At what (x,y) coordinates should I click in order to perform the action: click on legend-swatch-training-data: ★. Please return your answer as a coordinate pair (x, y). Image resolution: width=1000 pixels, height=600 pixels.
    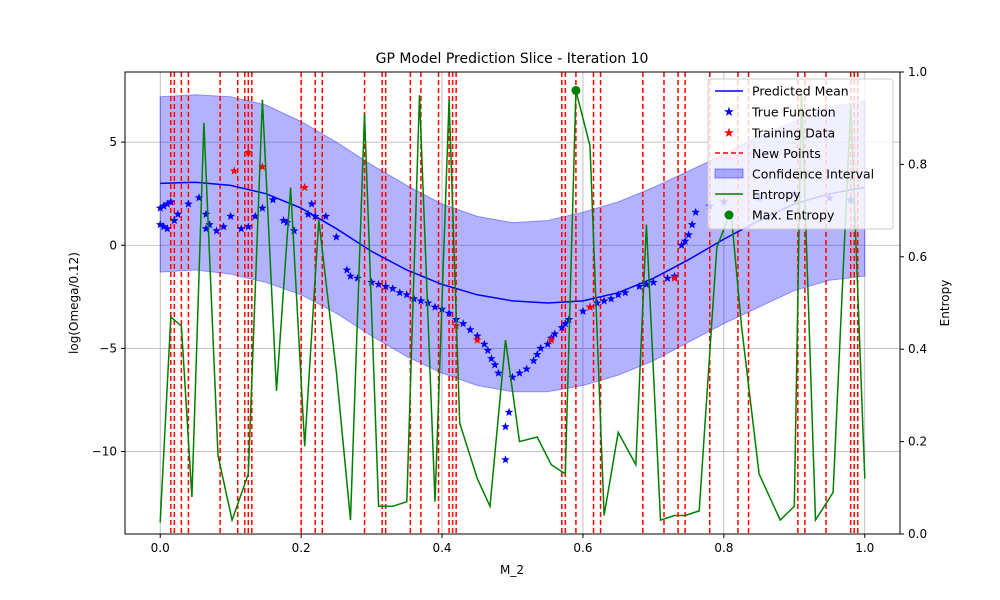
    Looking at the image, I should click on (729, 133).